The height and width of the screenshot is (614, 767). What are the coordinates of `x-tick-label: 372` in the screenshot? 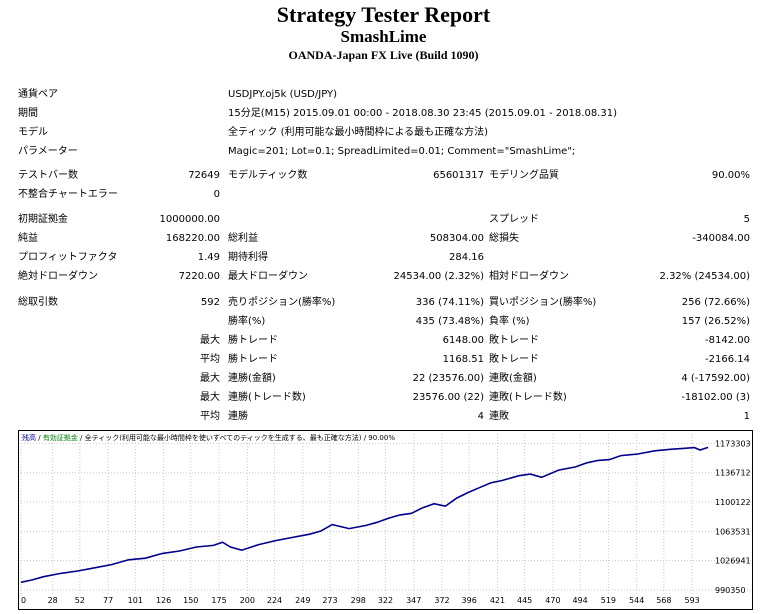 It's located at (441, 600).